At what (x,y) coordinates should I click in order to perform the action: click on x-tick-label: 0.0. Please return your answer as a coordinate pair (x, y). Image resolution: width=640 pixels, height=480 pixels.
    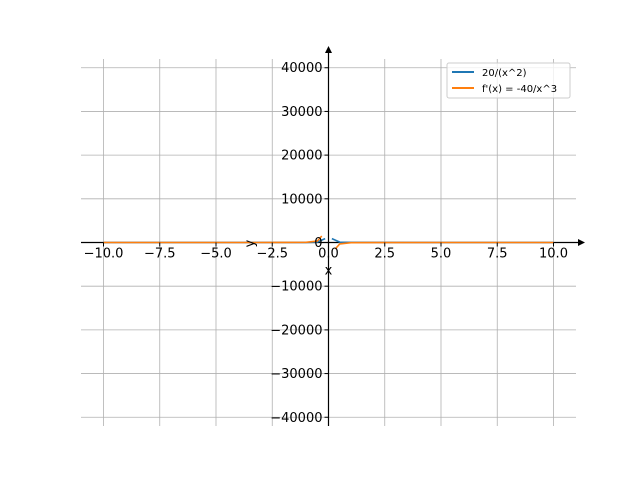
    Looking at the image, I should click on (328, 254).